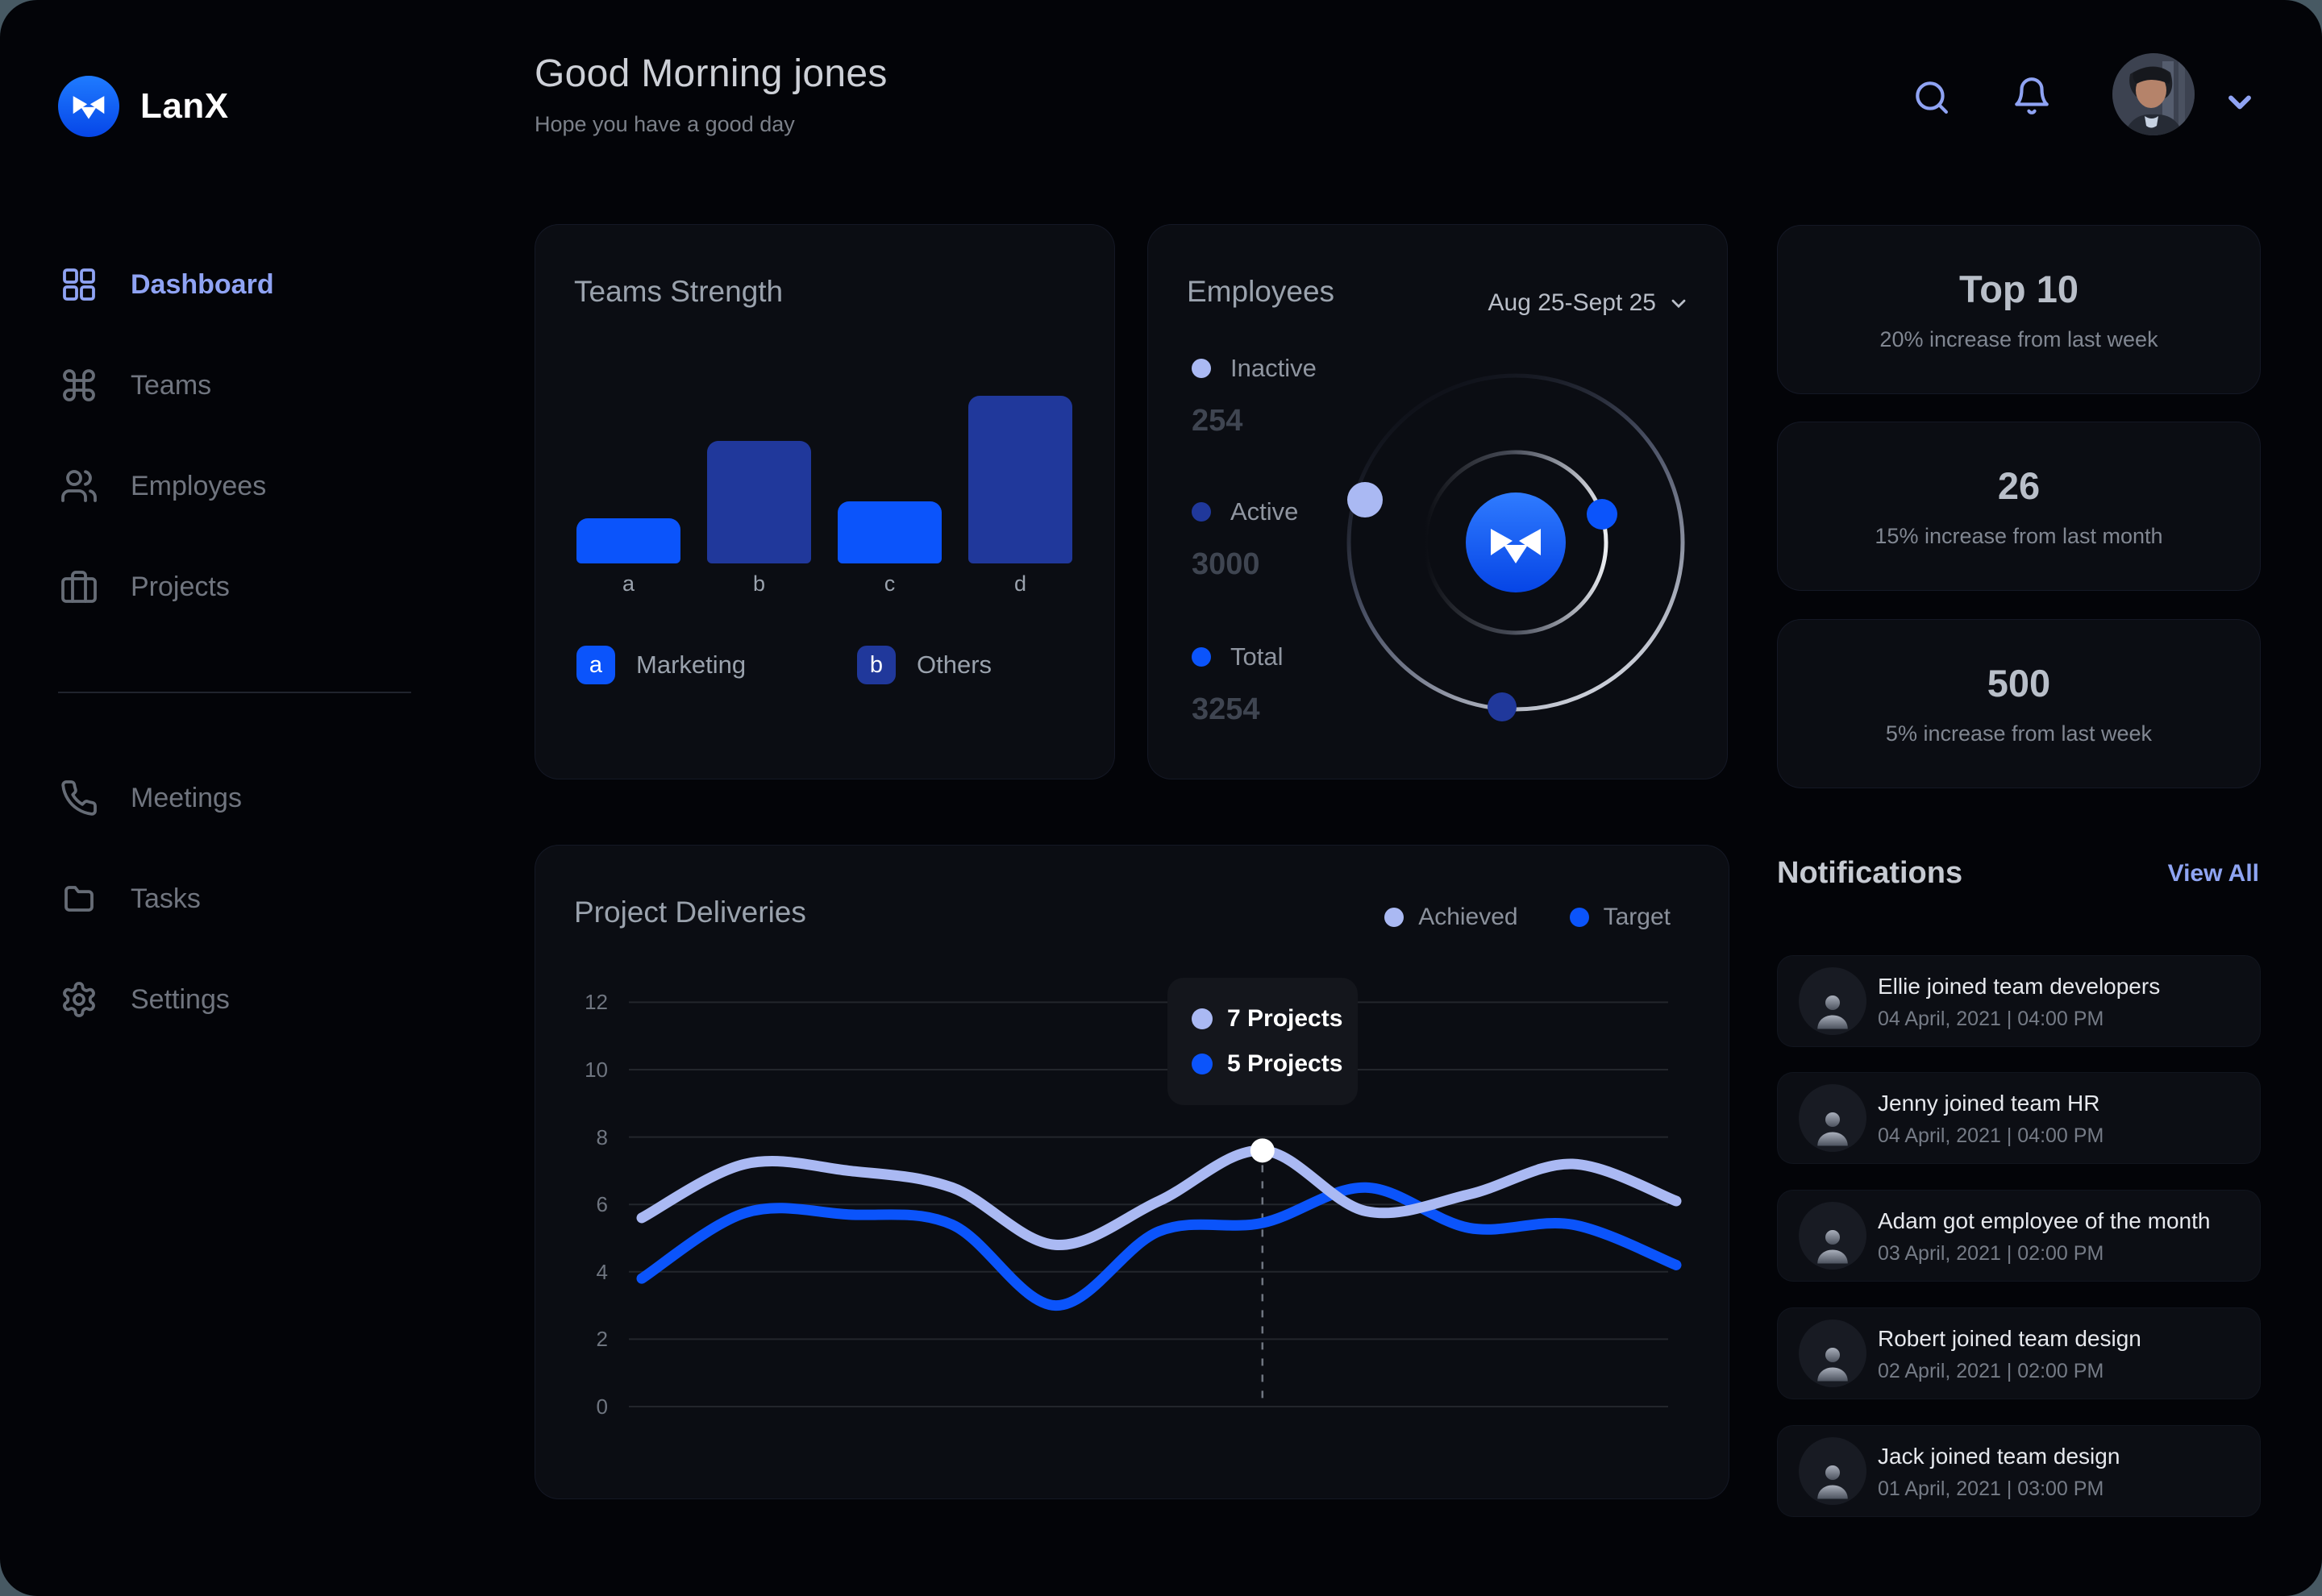 Image resolution: width=2322 pixels, height=1596 pixels. I want to click on chart-tooltip: 7 Projects 5 Projects, so click(1262, 1041).